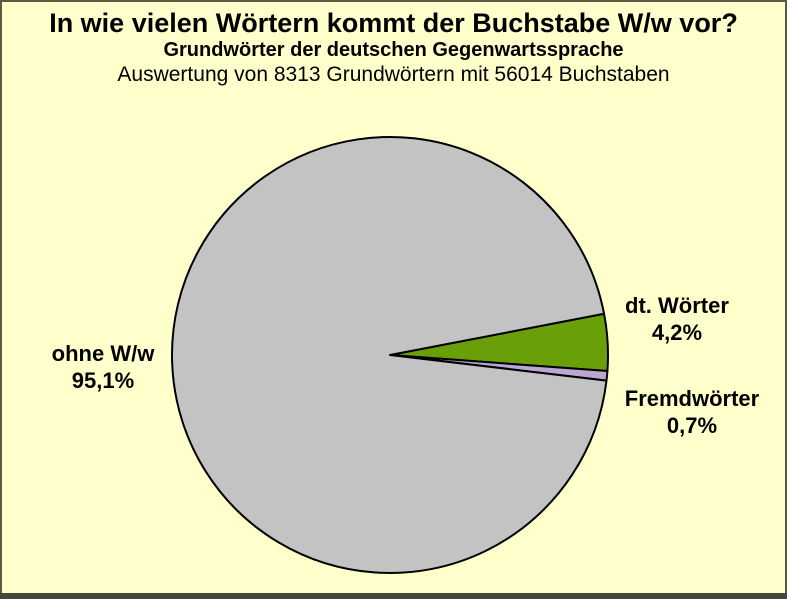 The image size is (787, 599). Describe the element at coordinates (692, 398) in the screenshot. I see `slice-label-text: Fremdwörter` at that location.